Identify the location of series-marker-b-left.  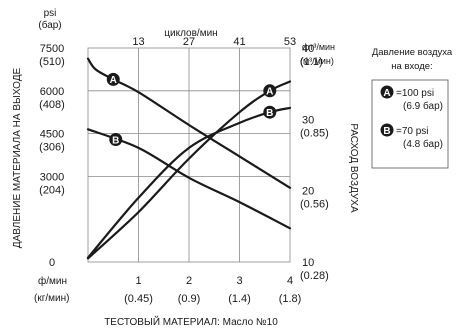
(116, 140).